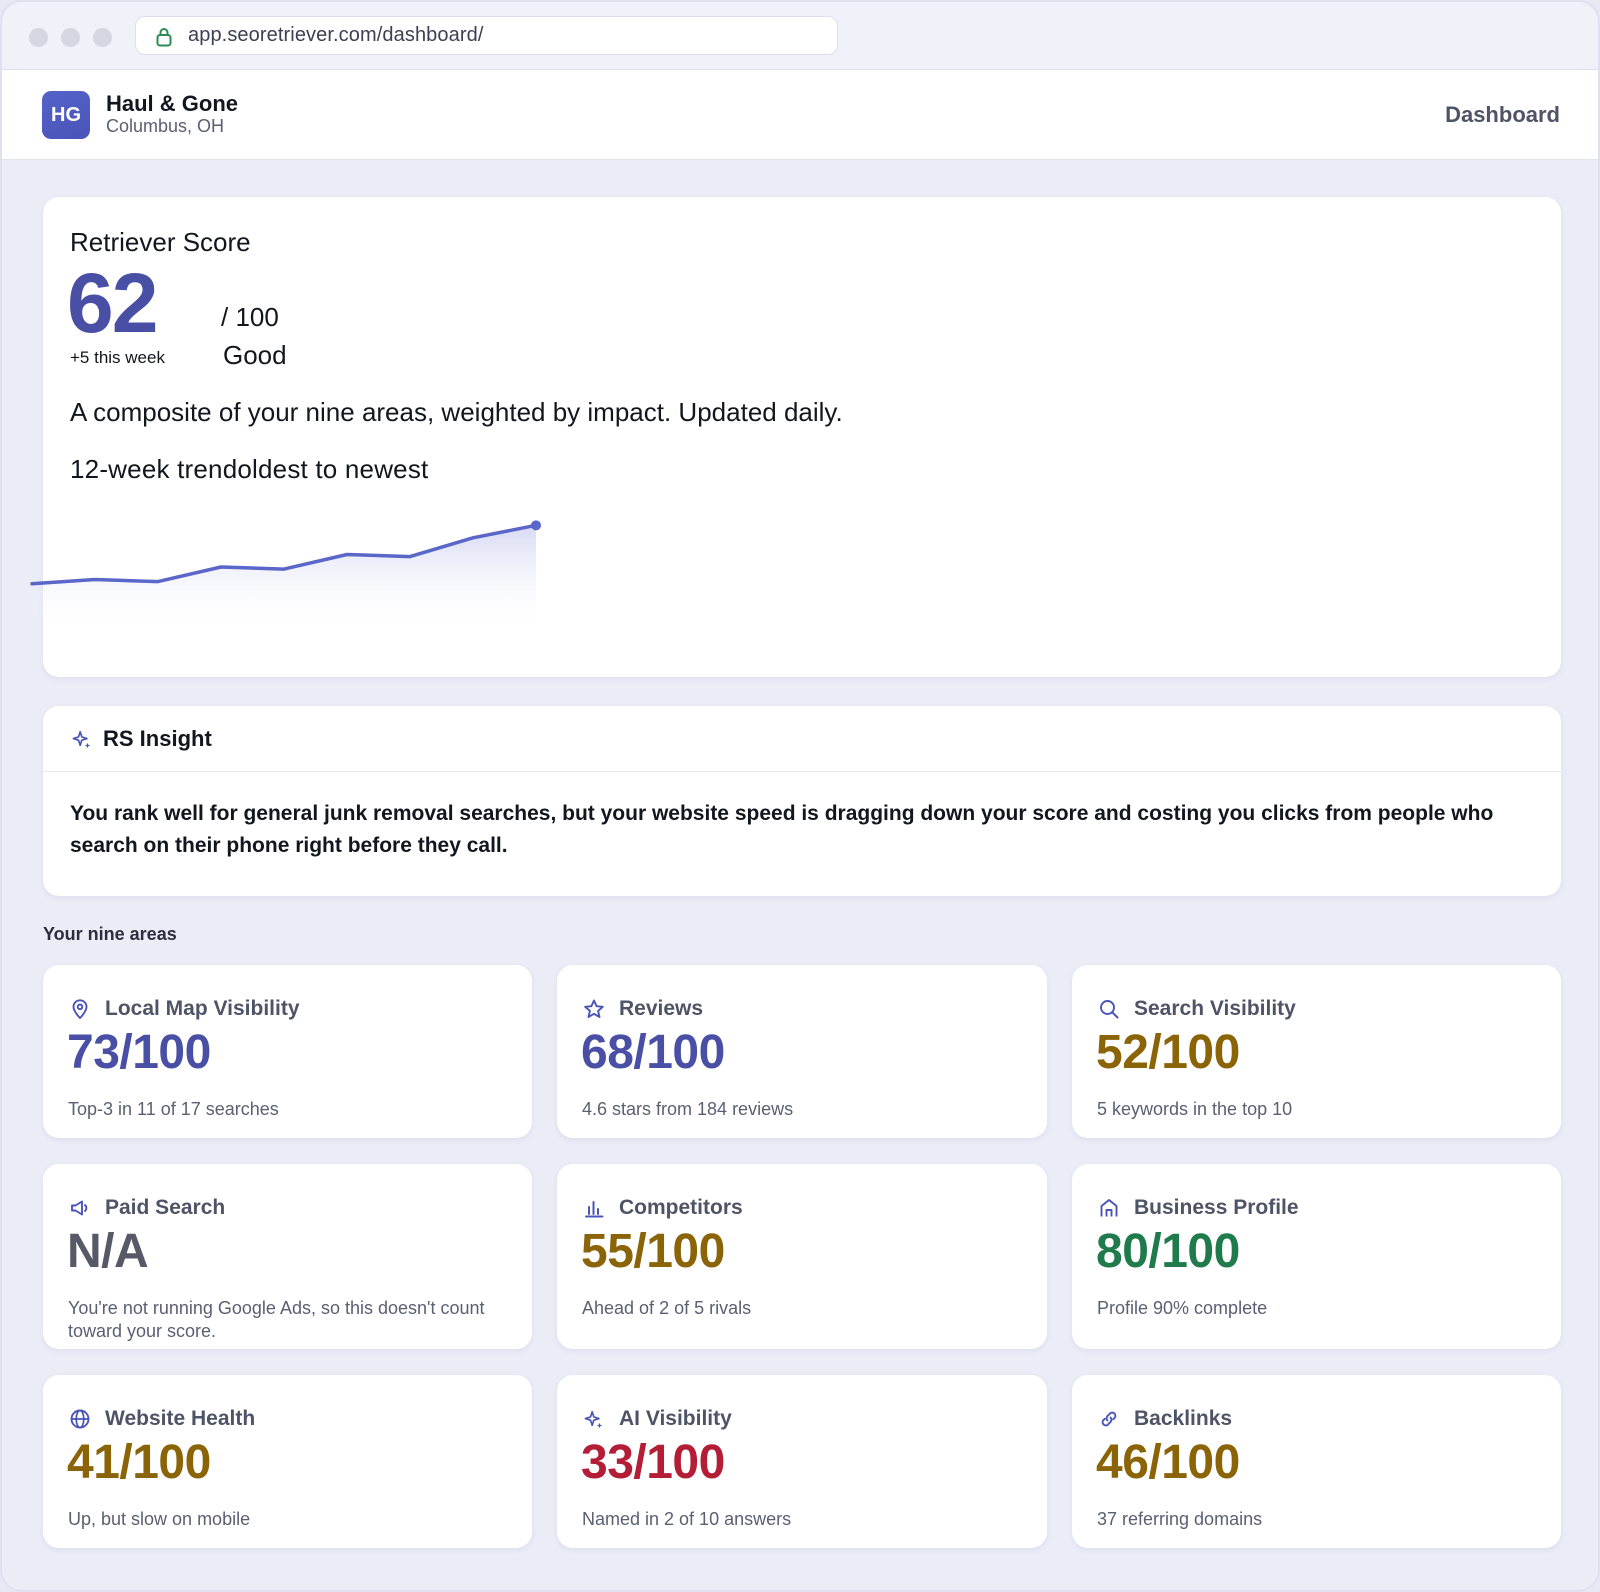  I want to click on area-note: Up, but slow on mobile, so click(159, 1519).